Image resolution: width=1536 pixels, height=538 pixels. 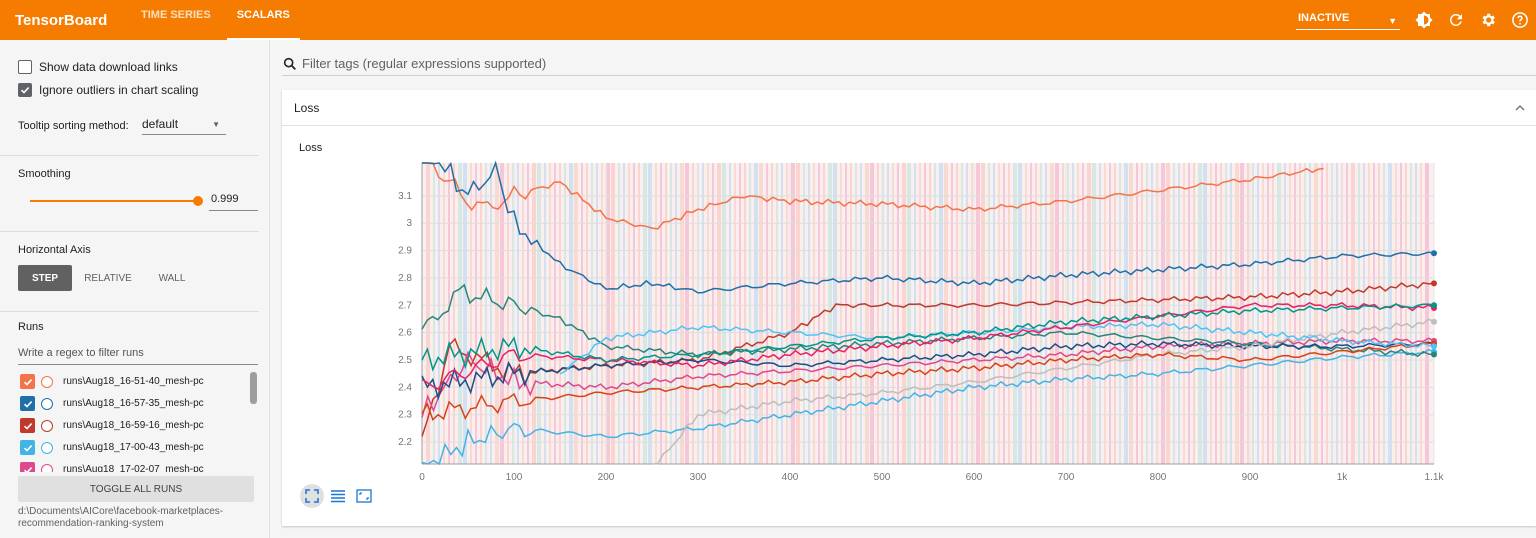 I want to click on axis-wall-button: WALL, so click(x=172, y=278).